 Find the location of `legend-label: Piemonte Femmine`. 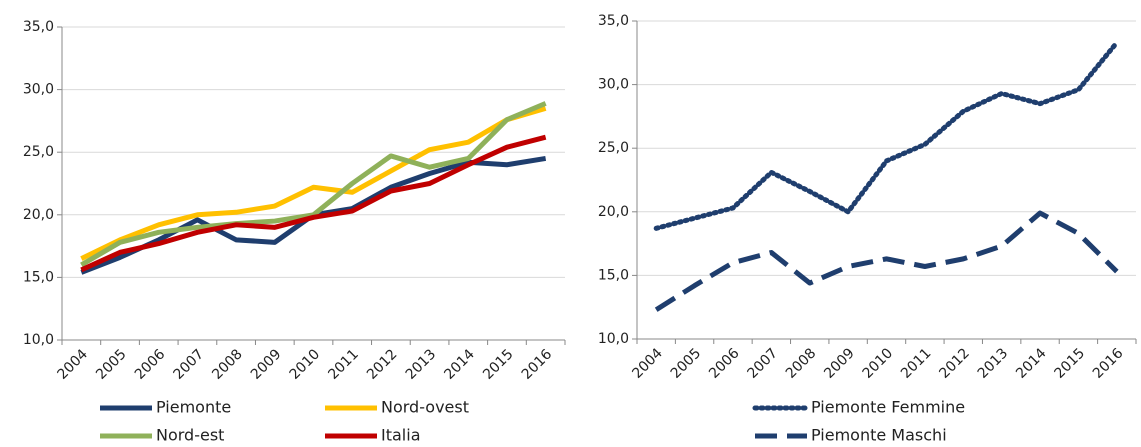

legend-label: Piemonte Femmine is located at coordinates (888, 407).